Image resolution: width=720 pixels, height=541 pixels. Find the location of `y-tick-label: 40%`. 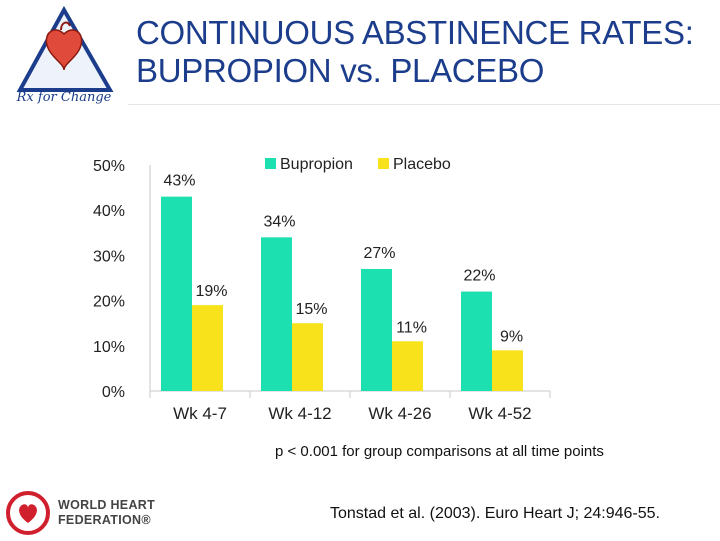

y-tick-label: 40% is located at coordinates (109, 211).